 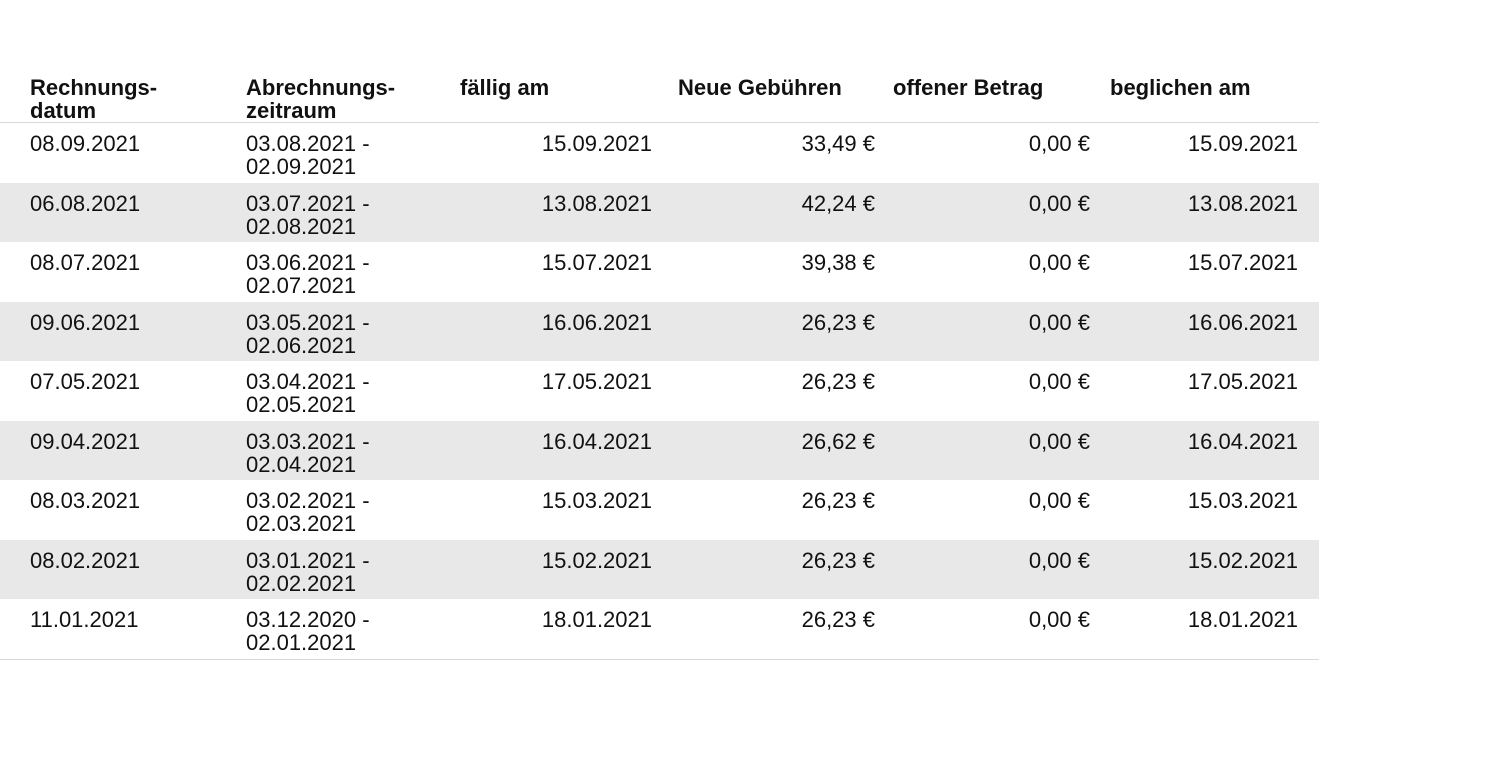 What do you see at coordinates (596, 560) in the screenshot?
I see `cell-faellig-am: 15.02.2021` at bounding box center [596, 560].